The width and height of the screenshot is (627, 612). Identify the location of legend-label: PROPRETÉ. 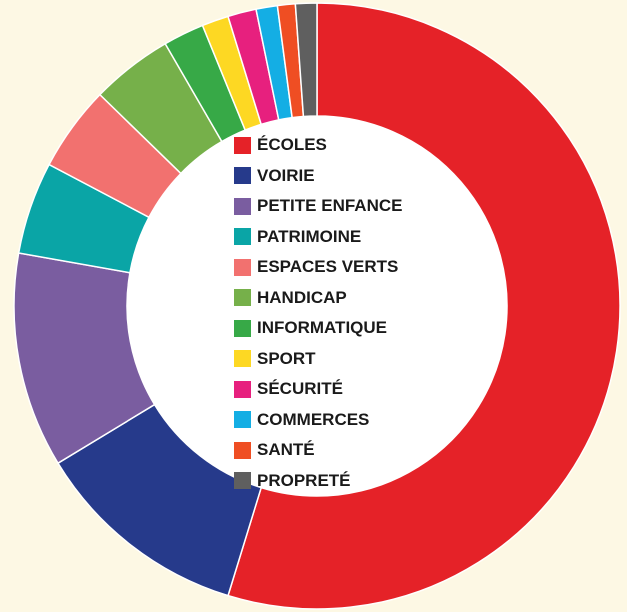
(304, 480).